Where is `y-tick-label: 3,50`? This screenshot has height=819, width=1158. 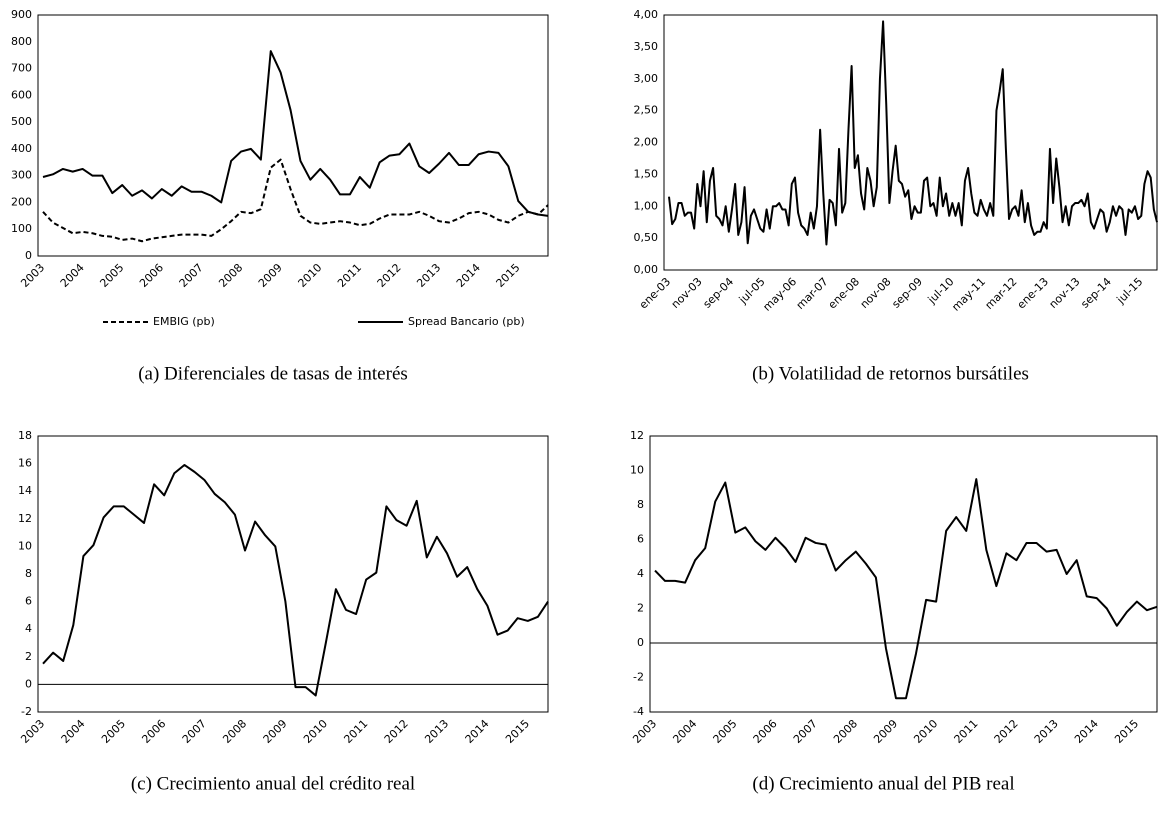
y-tick-label: 3,50 is located at coordinates (646, 46).